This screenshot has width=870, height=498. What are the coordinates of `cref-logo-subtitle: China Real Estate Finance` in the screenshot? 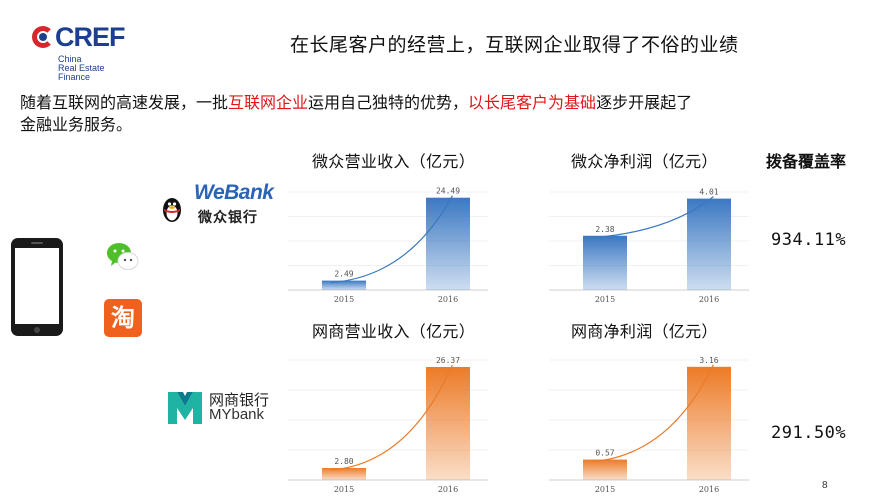 It's located at (81, 68).